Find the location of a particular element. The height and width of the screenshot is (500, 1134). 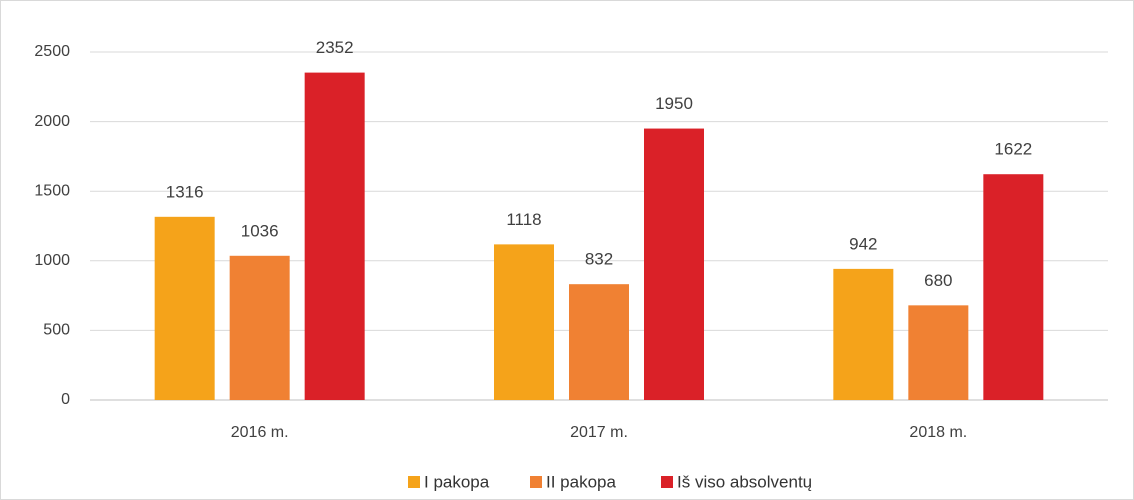

data-label: 942 is located at coordinates (863, 243).